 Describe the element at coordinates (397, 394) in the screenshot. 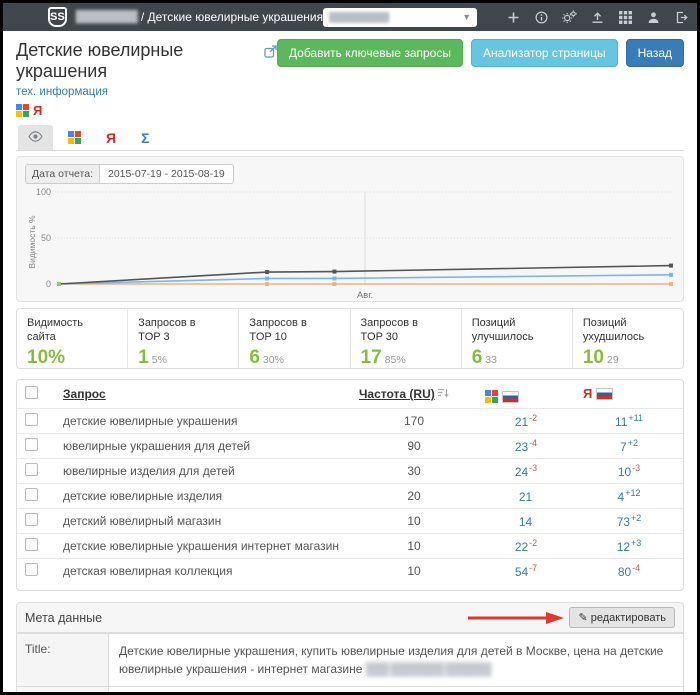

I see `frequency-column-header: Частота (RU)` at that location.